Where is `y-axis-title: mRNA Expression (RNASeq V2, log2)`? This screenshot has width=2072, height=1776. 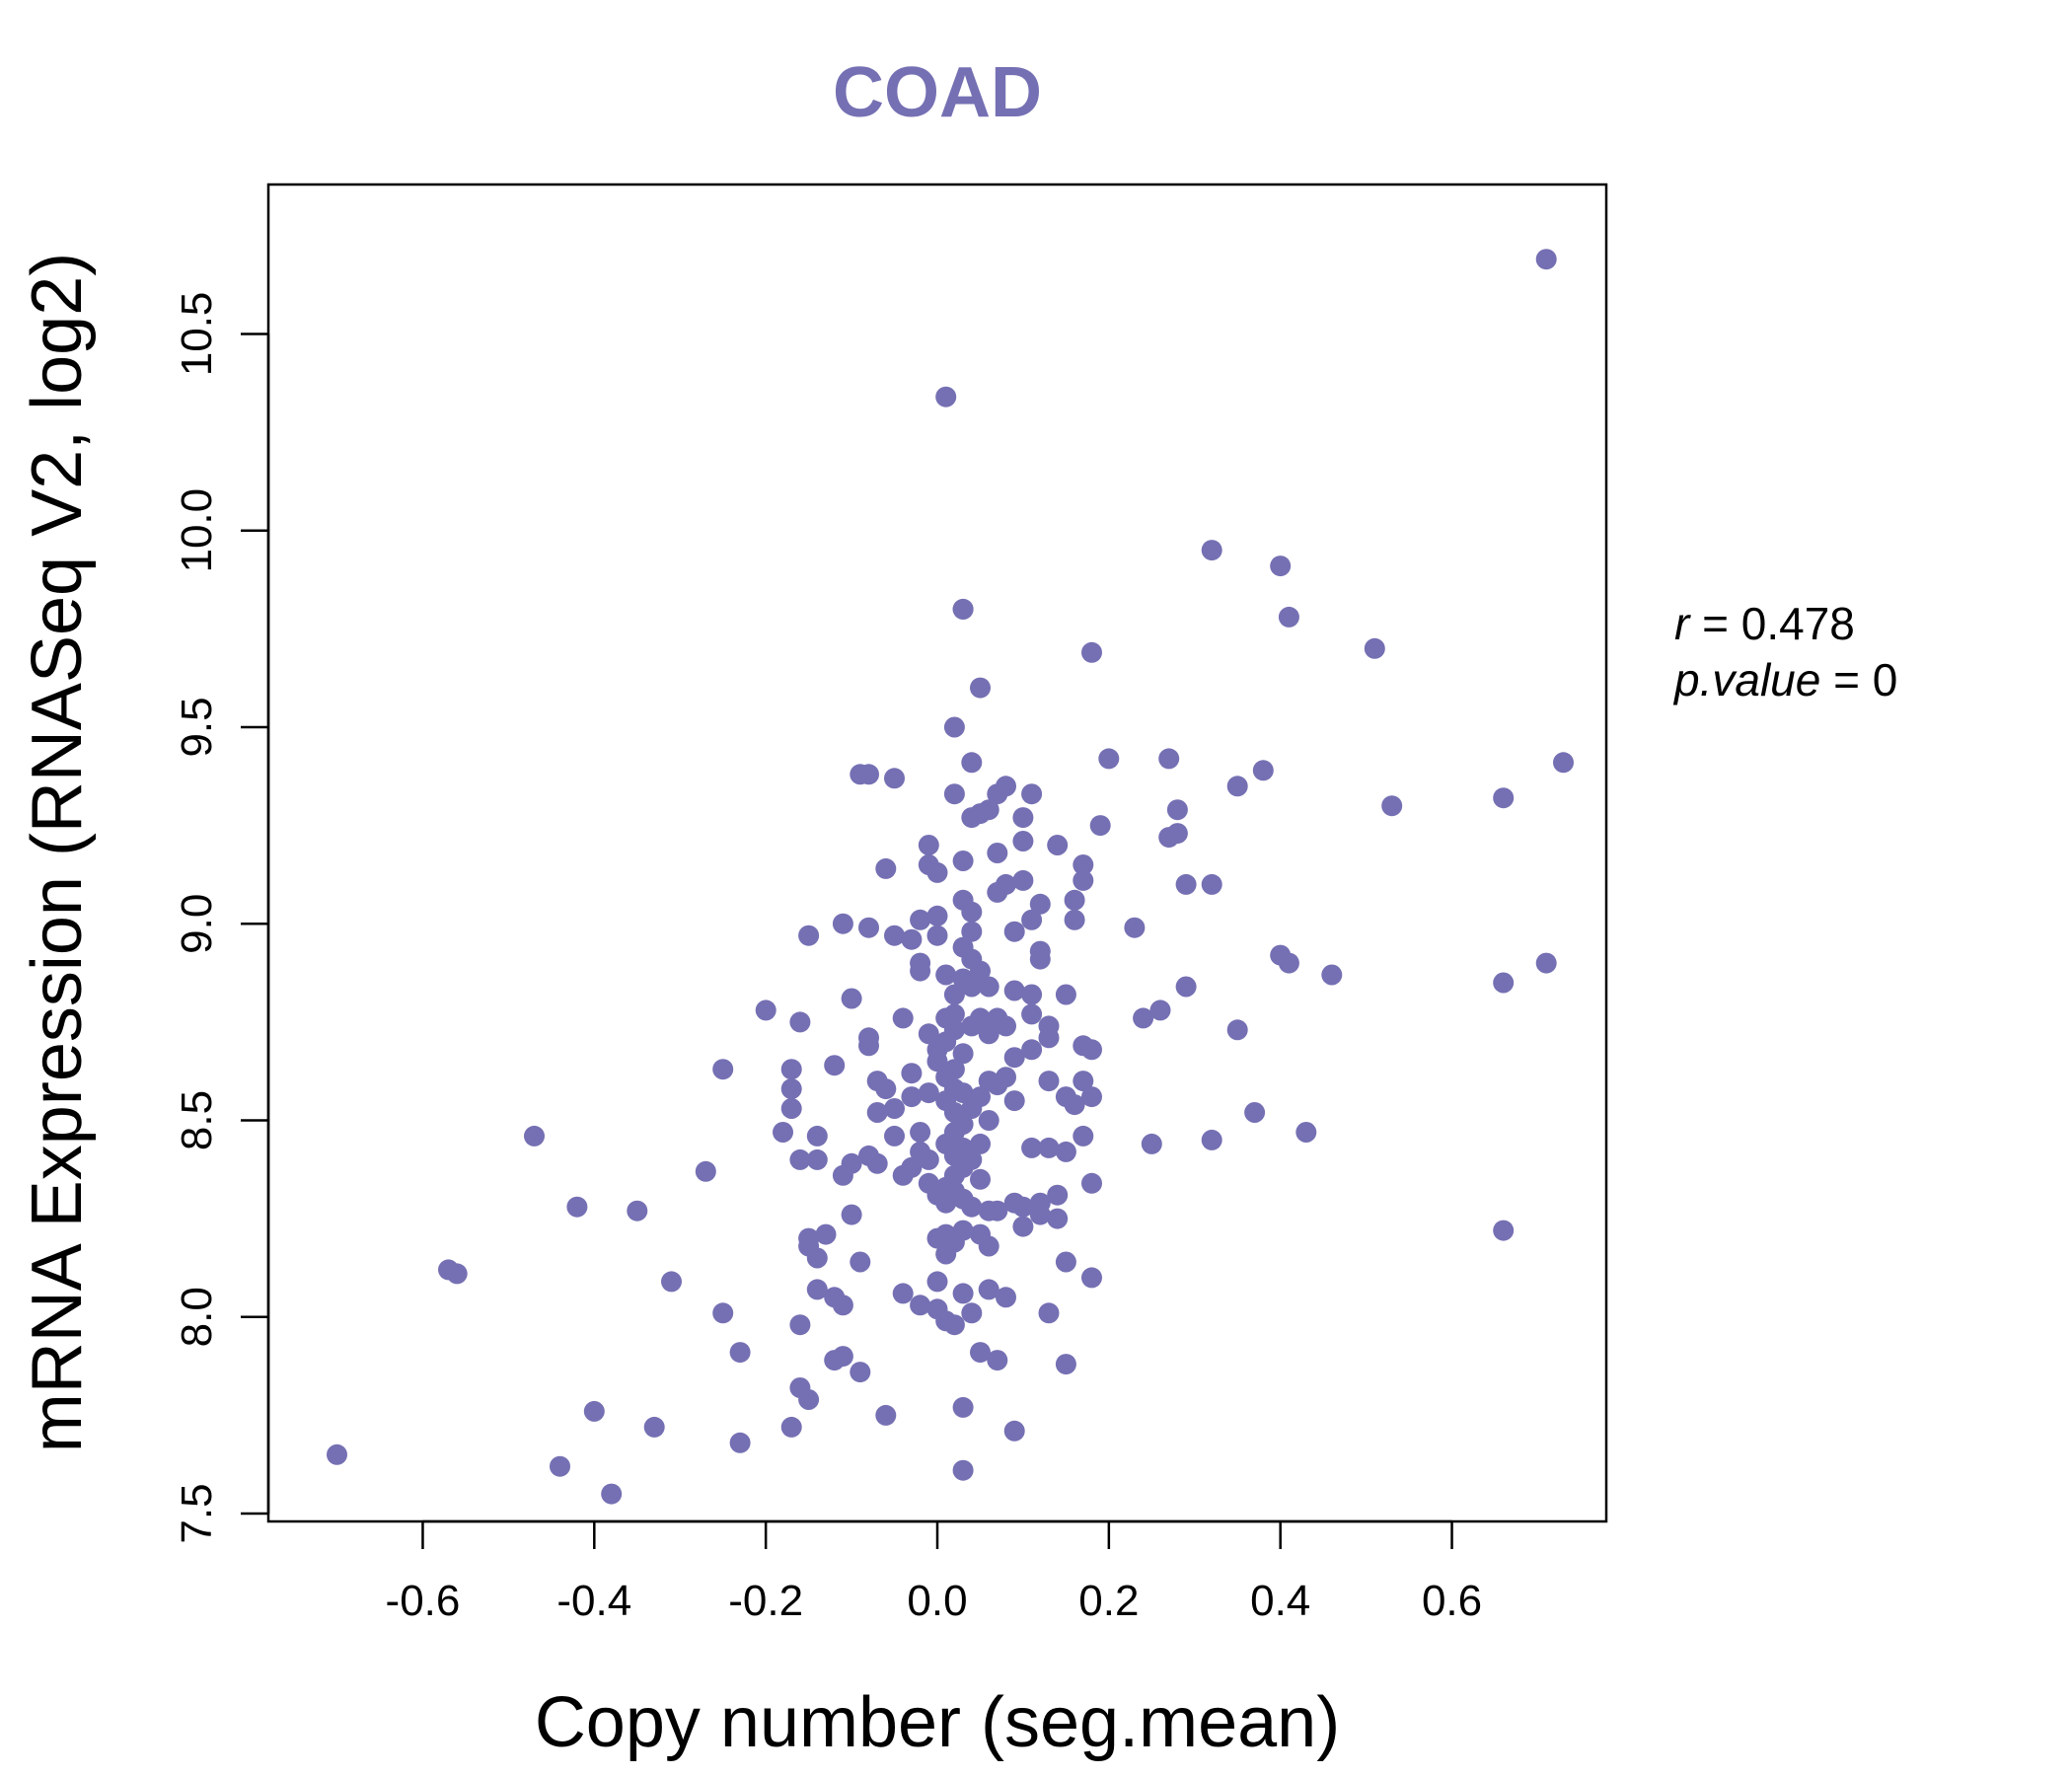 y-axis-title: mRNA Expression (RNASeq V2, log2) is located at coordinates (58, 853).